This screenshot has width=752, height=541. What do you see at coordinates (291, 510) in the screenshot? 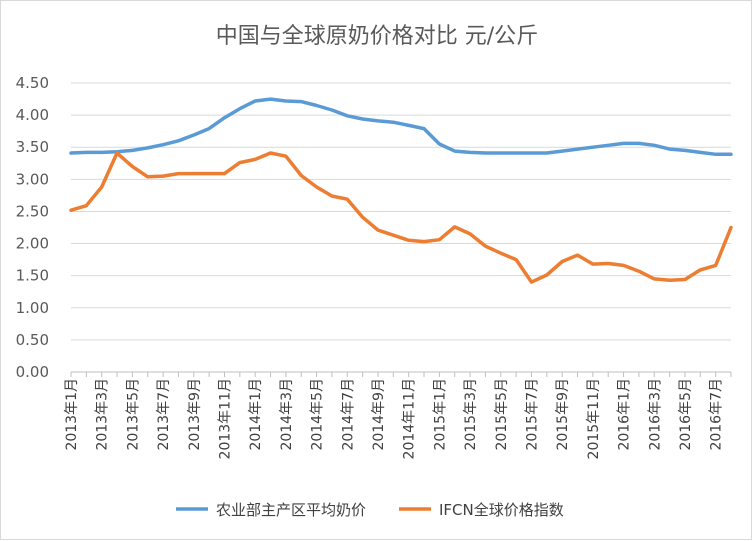
I see `legend-label-1: 农业部主产区平均奶价` at bounding box center [291, 510].